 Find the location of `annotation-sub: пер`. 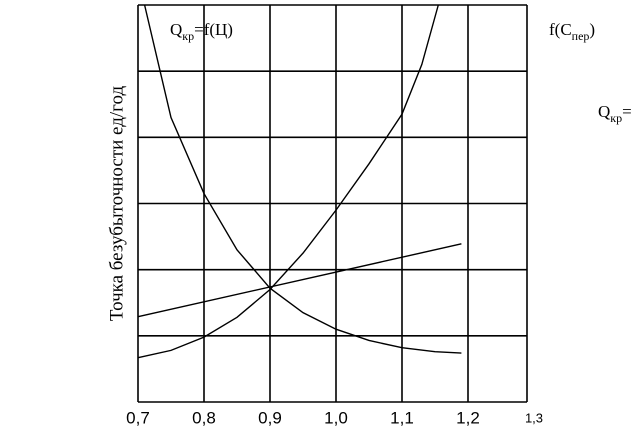

annotation-sub: пер is located at coordinates (581, 36).